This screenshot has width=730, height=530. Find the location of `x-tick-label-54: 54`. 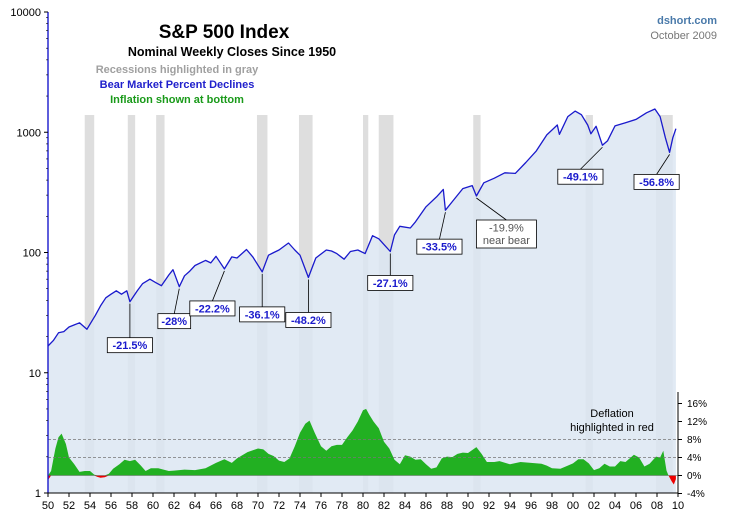

x-tick-label-54: 54 is located at coordinates (90, 506).